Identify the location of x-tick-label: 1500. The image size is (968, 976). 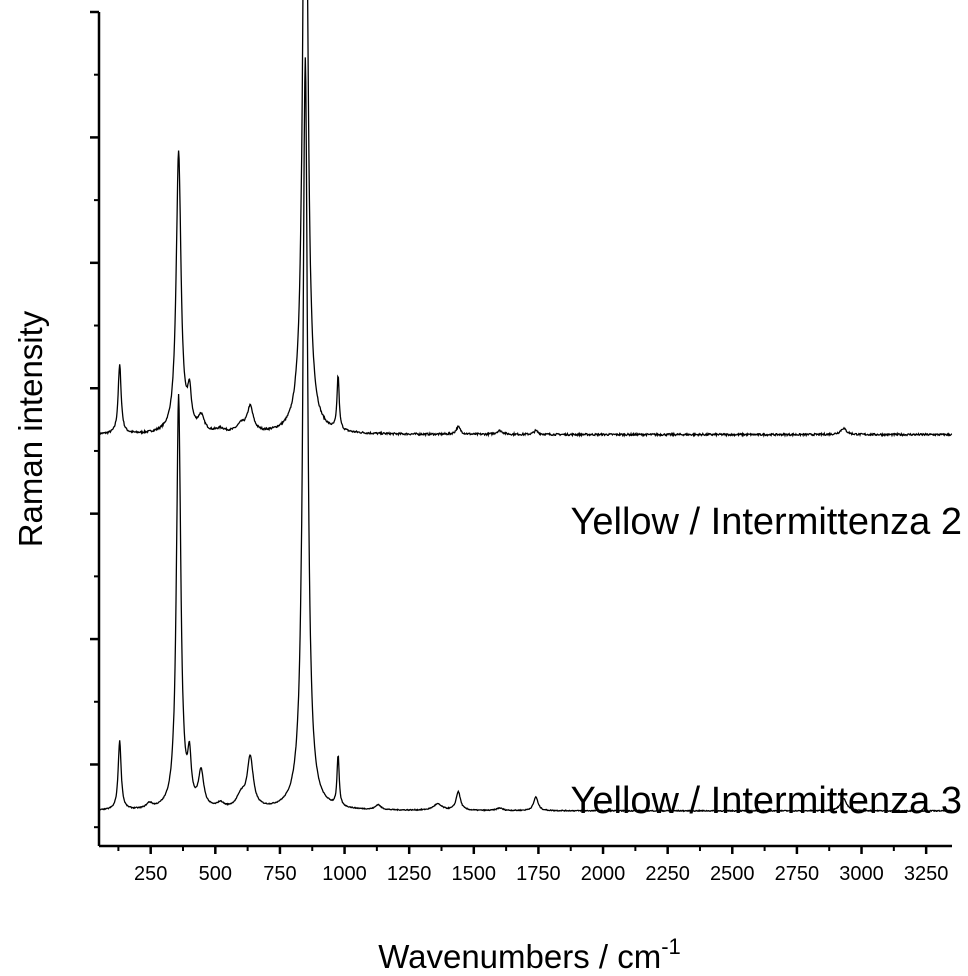
(474, 874).